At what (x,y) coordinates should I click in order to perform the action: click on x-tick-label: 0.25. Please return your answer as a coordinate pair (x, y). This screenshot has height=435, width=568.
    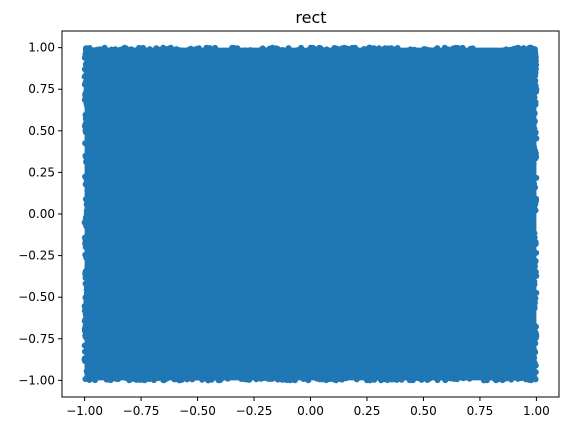
    Looking at the image, I should click on (367, 411).